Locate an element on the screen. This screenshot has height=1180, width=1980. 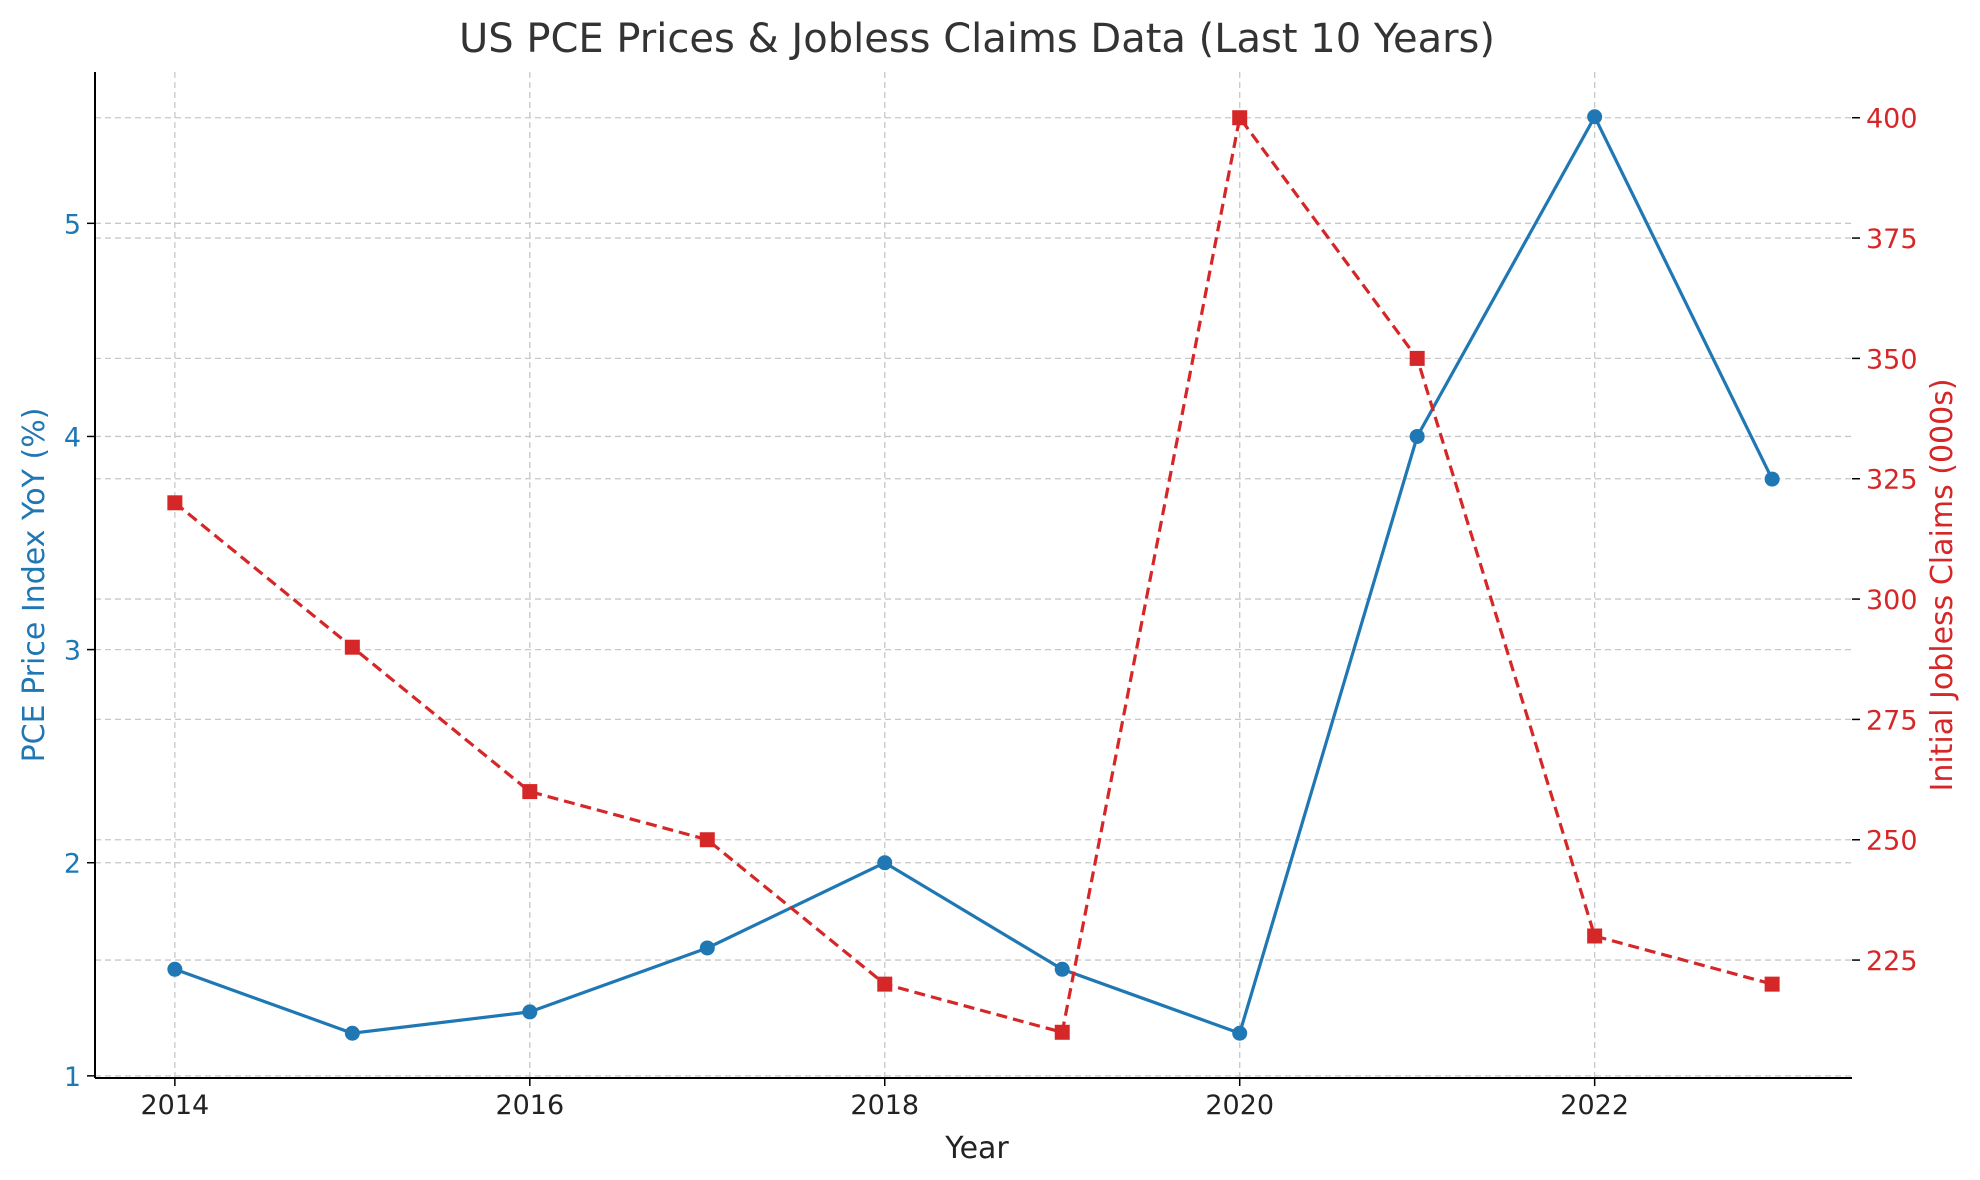
x-tick-label: 2014 is located at coordinates (175, 1105).